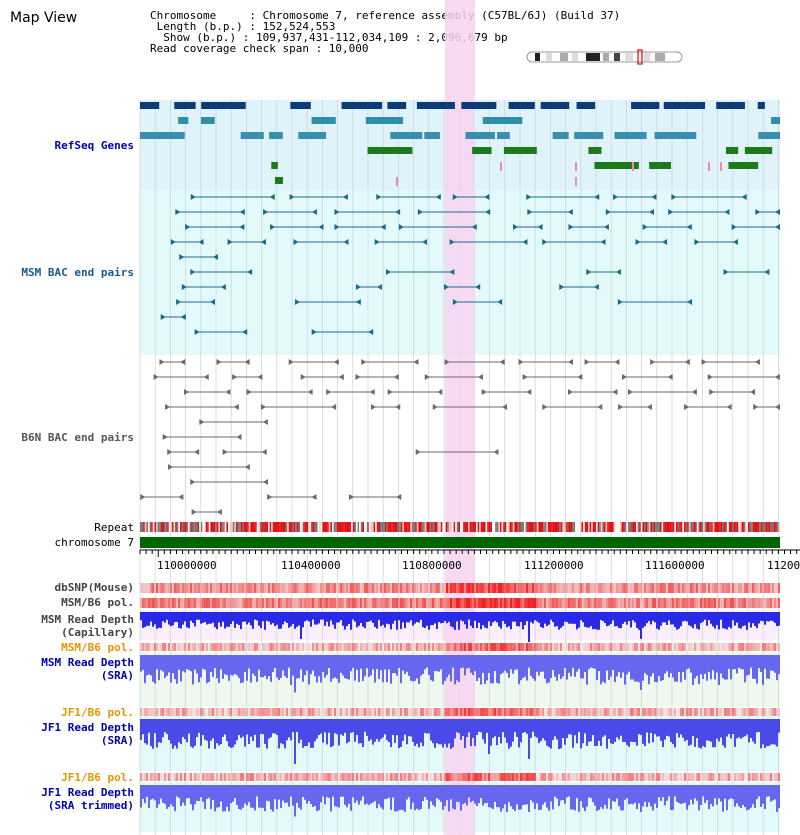  I want to click on track-label-msm-bac: MSM BAC end pairs, so click(77, 272).